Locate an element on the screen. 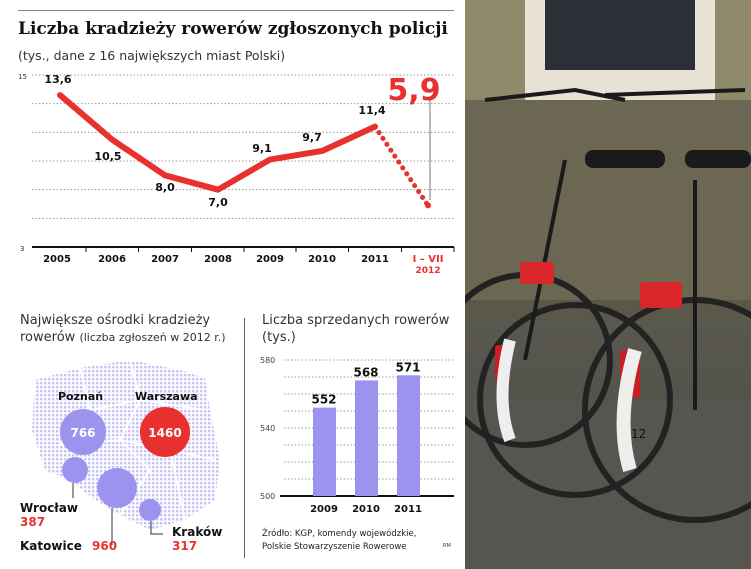 This screenshot has height=569, width=751. credit: RM is located at coordinates (447, 546).